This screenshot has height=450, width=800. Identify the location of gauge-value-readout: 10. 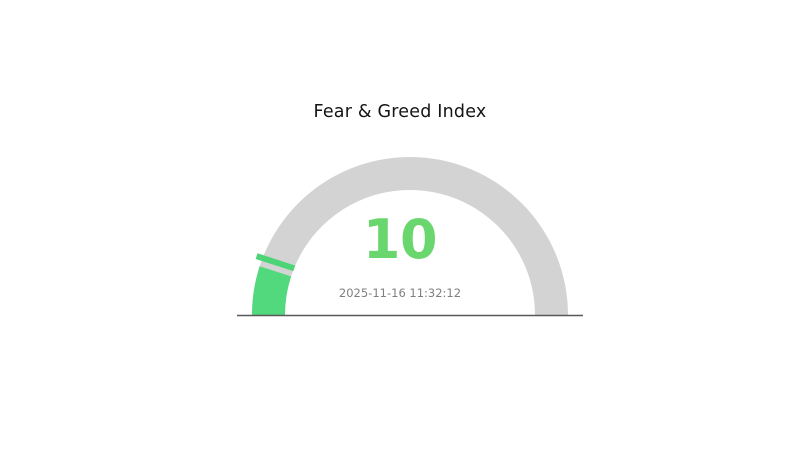
(400, 239).